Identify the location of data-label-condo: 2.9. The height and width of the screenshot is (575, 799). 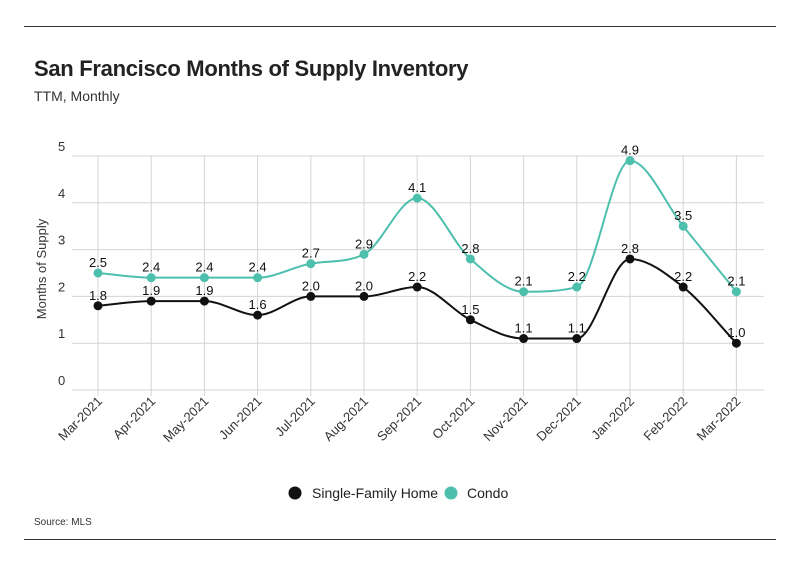
(364, 243).